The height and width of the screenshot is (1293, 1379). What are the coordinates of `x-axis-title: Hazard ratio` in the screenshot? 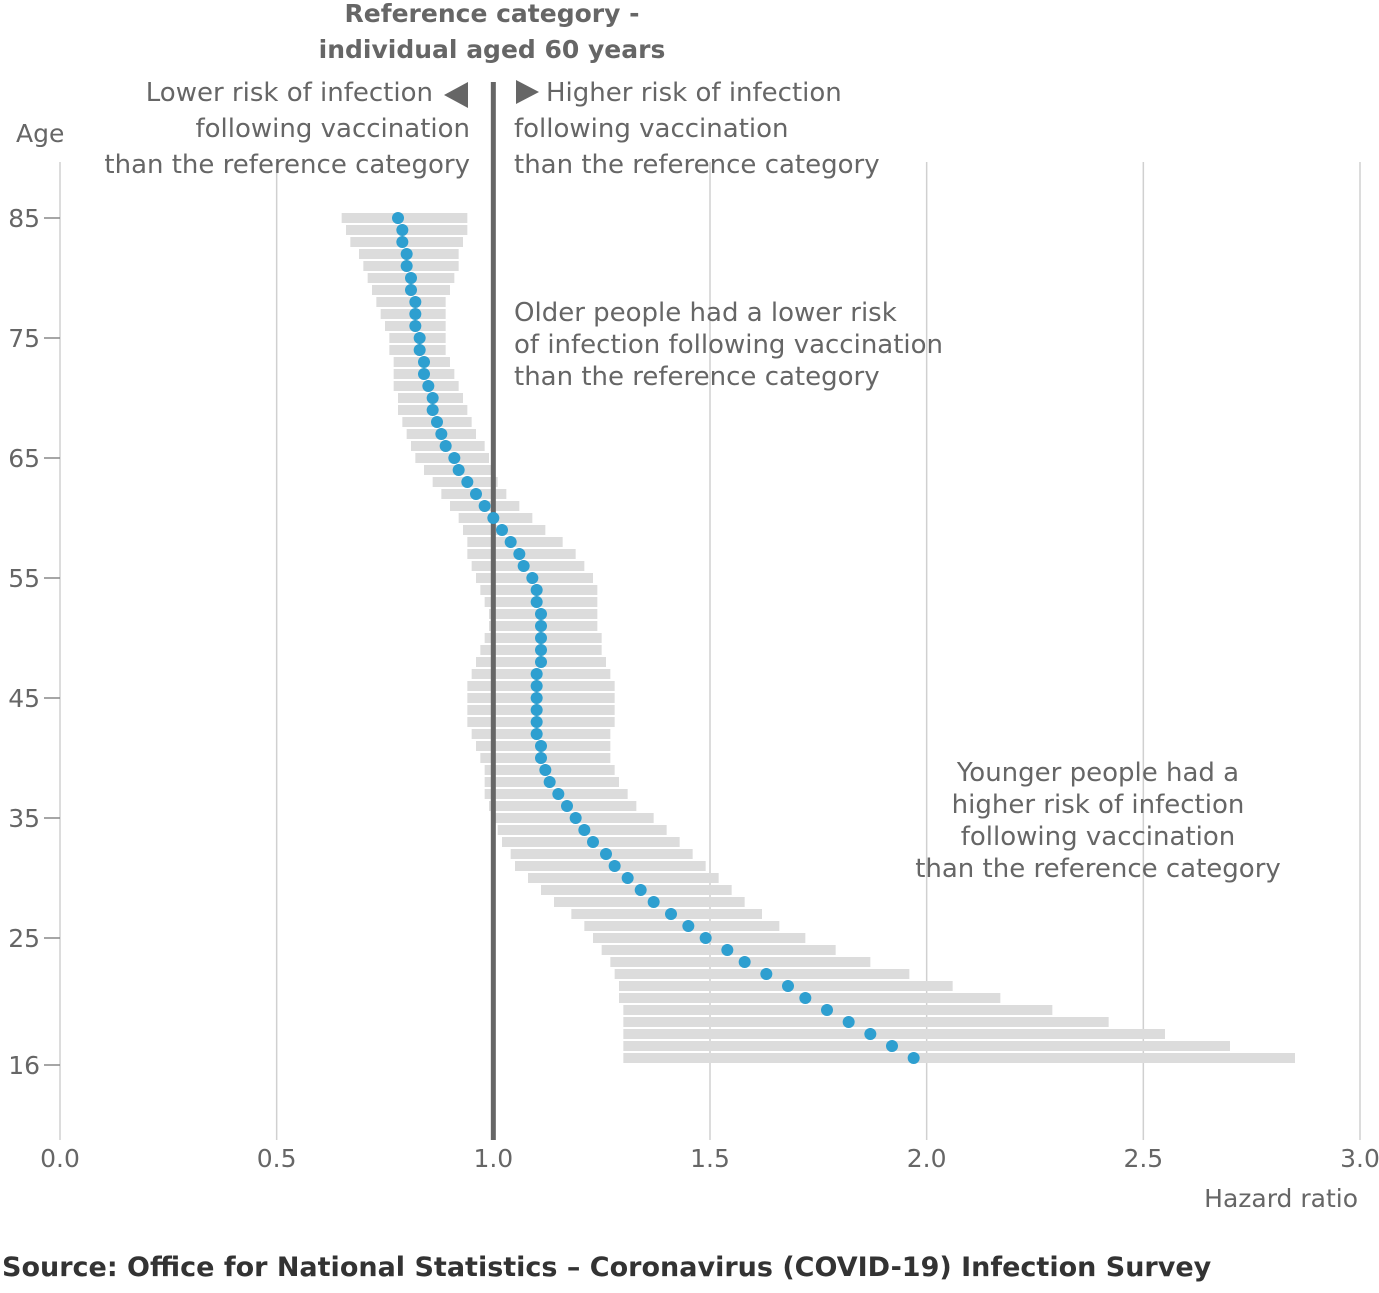 It's located at (1281, 1198).